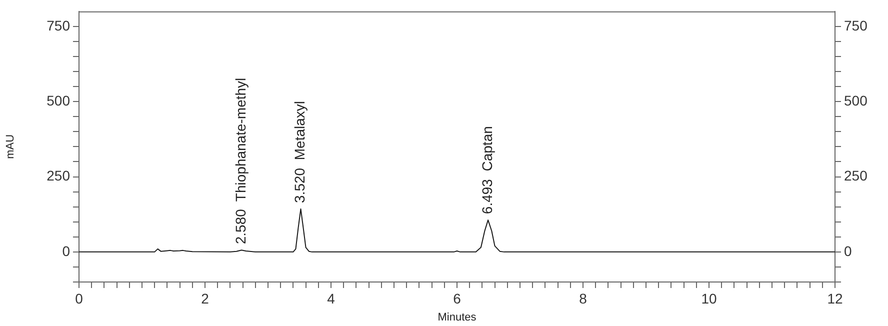 The image size is (888, 326). Describe the element at coordinates (709, 298) in the screenshot. I see `x-tick-label: 10` at that location.